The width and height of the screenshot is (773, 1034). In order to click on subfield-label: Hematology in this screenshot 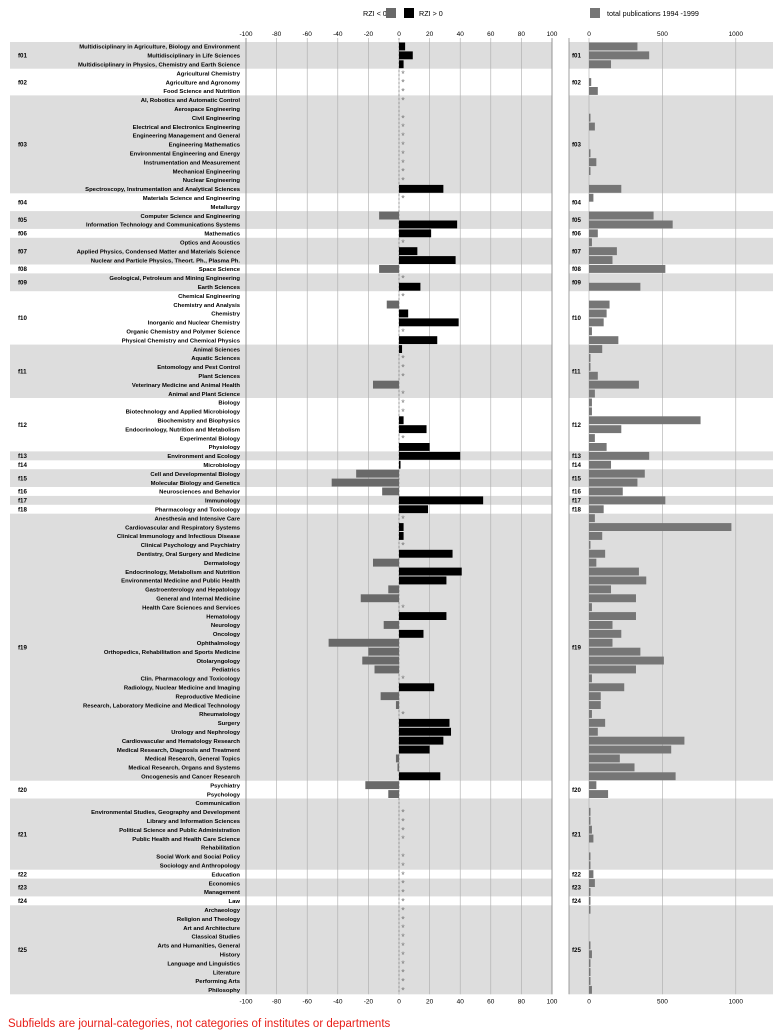, I will do `click(223, 617)`.